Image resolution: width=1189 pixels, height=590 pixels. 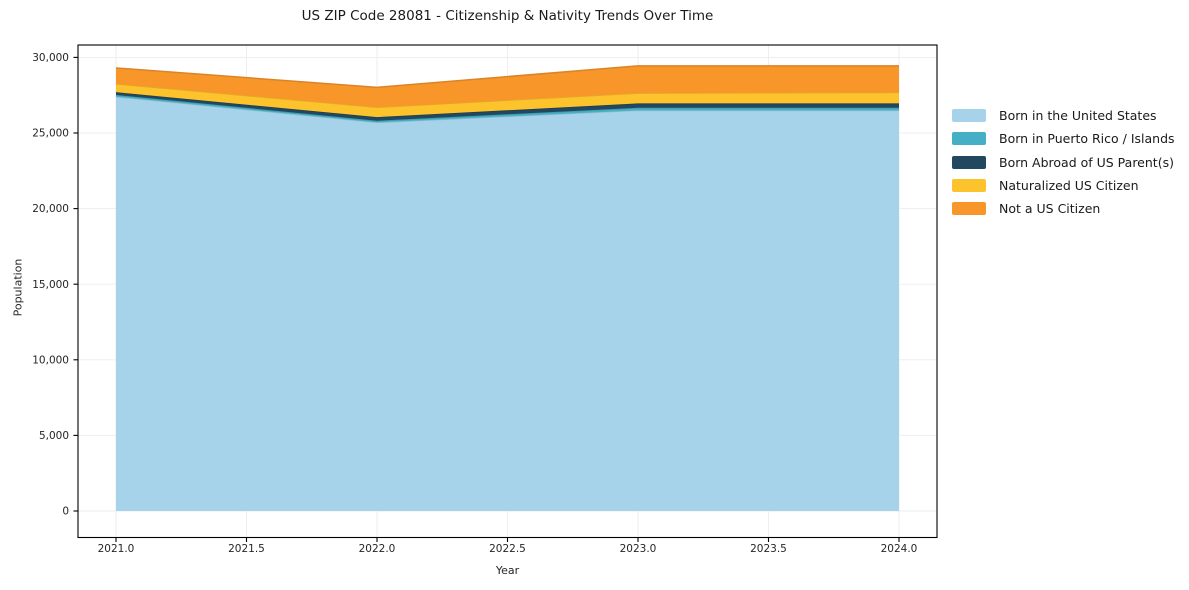 What do you see at coordinates (507, 570) in the screenshot?
I see `x-axis-label: Year` at bounding box center [507, 570].